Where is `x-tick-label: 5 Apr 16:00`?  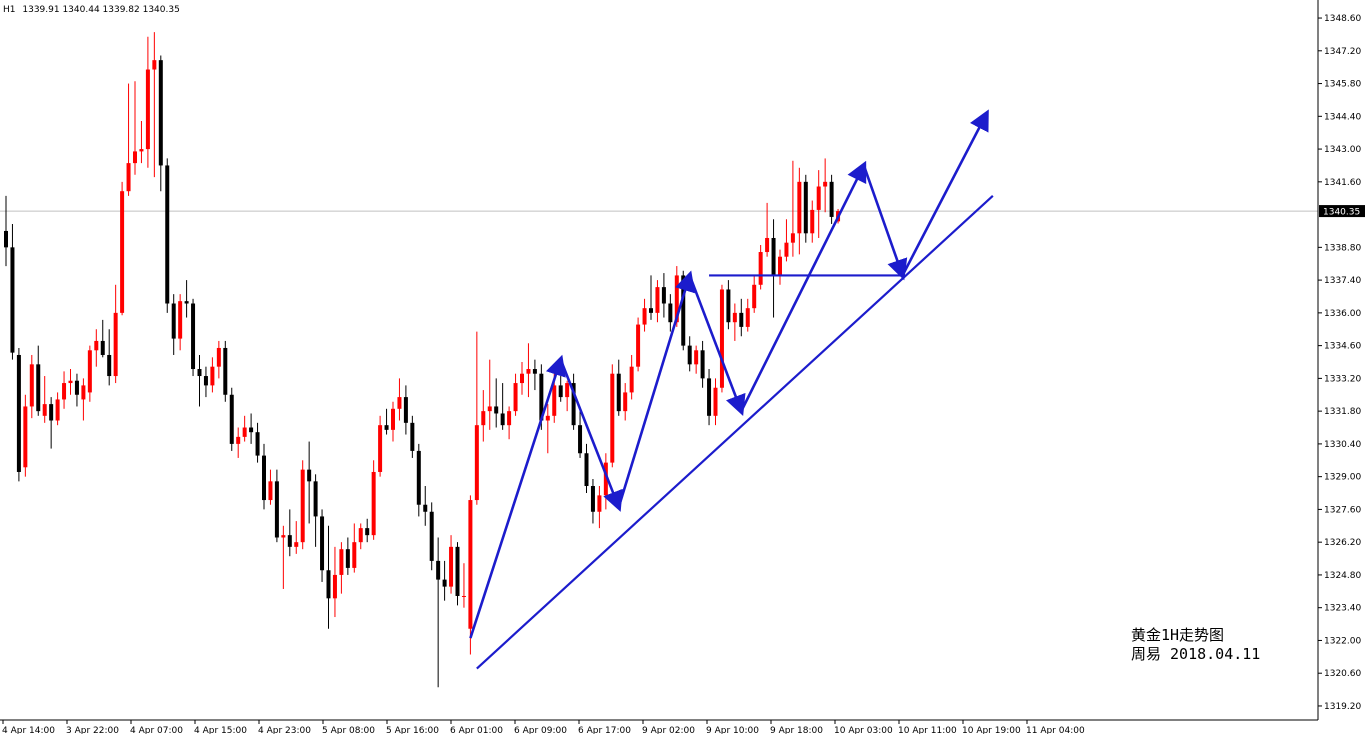 x-tick-label: 5 Apr 16:00 is located at coordinates (412, 730).